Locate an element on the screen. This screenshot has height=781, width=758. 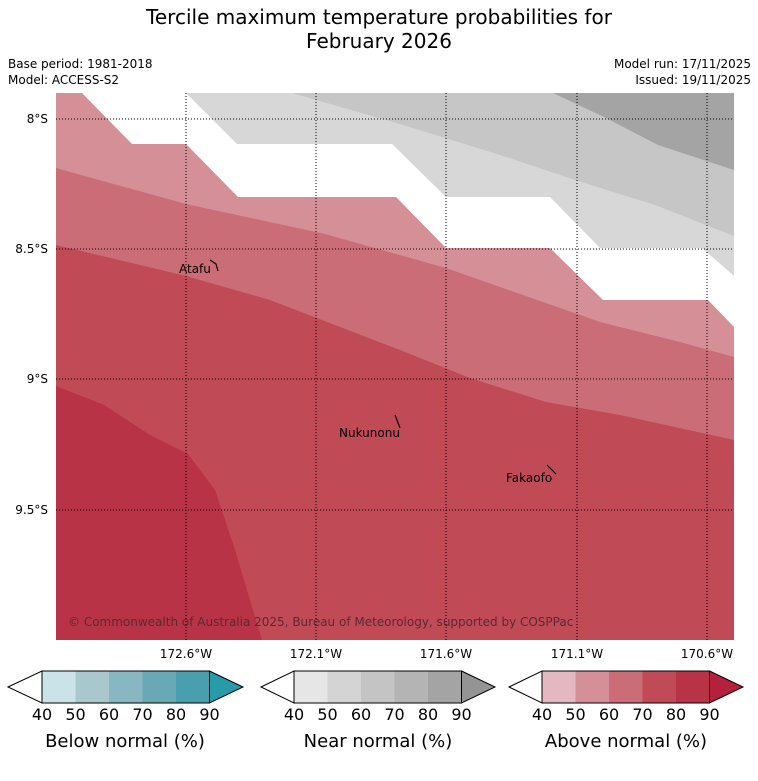
longitude-labels: 172.6°W 172.1°W 171.6°W 171.1°W 170.6°W is located at coordinates (446, 654).